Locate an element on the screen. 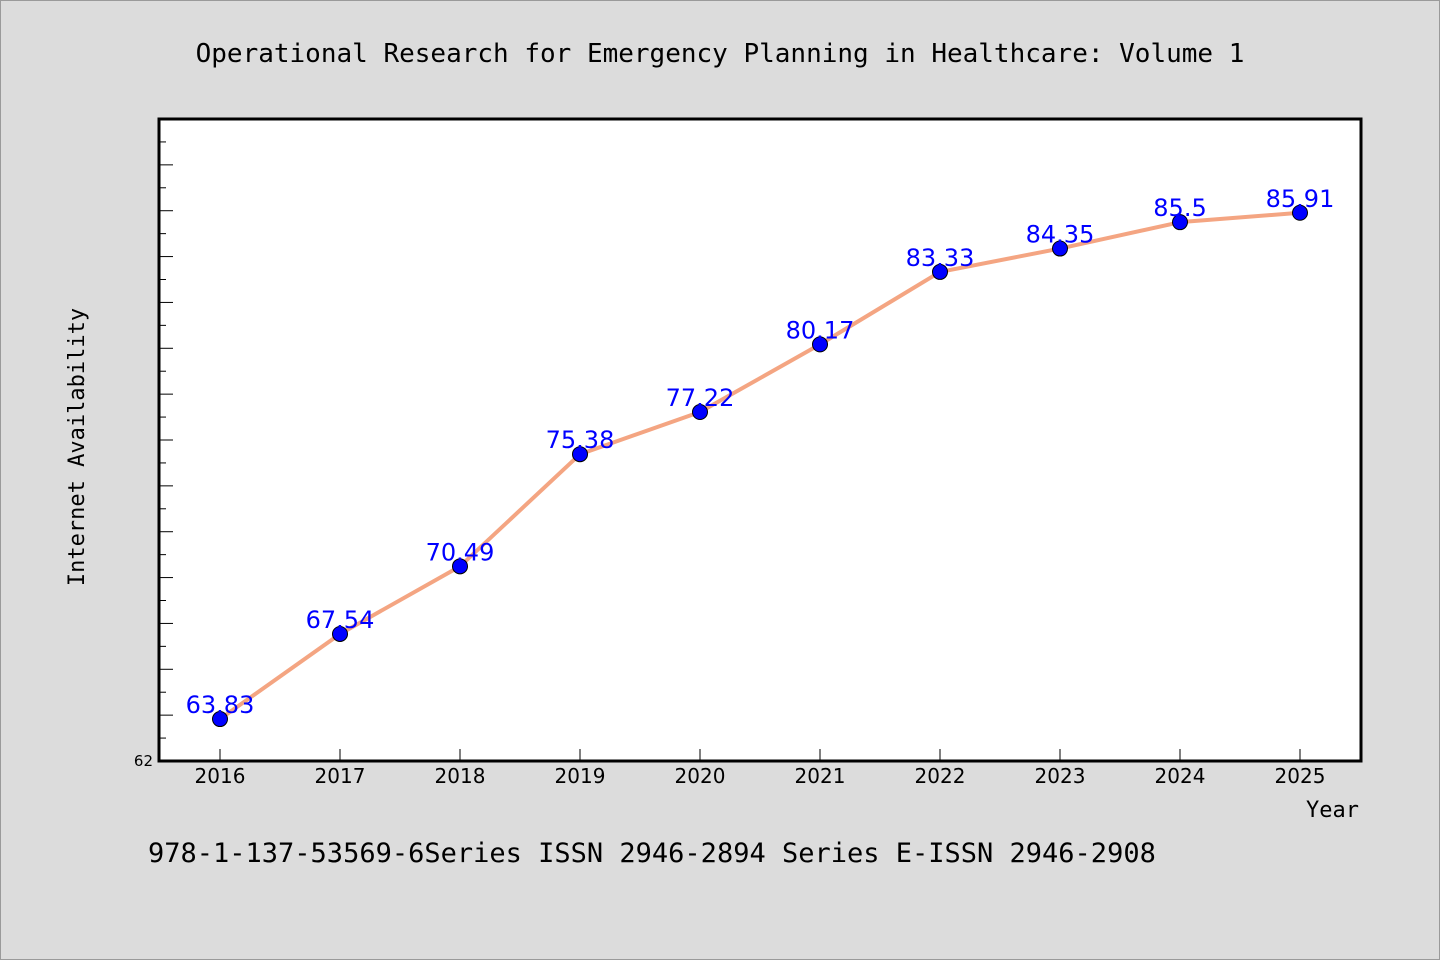 Image resolution: width=1440 pixels, height=960 pixels. x-tick-label: 2023 is located at coordinates (1060, 776).